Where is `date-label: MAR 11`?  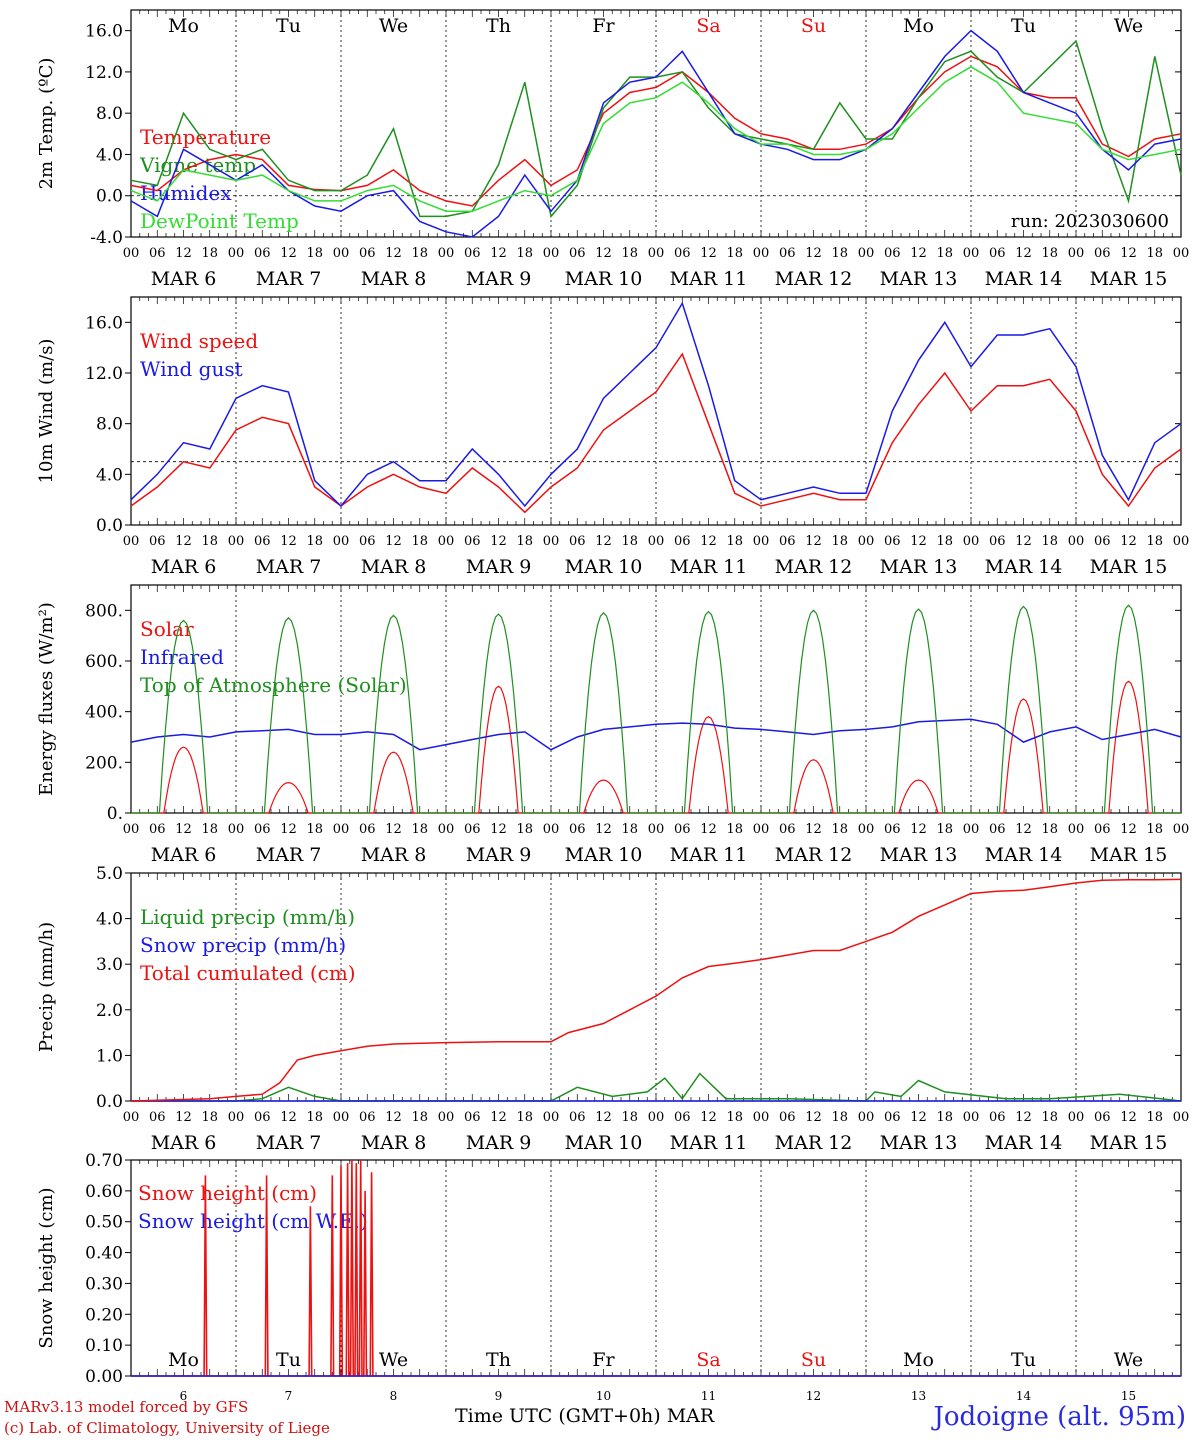 date-label: MAR 11 is located at coordinates (709, 567).